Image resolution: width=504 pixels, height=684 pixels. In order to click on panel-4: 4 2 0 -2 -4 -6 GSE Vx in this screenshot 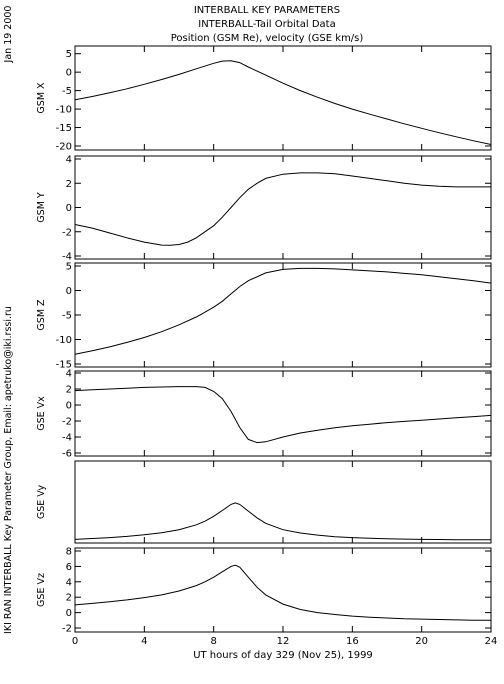, I will do `click(264, 414)`.